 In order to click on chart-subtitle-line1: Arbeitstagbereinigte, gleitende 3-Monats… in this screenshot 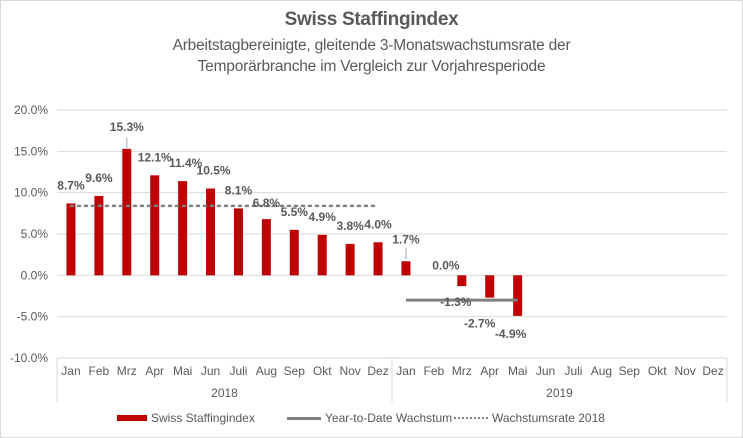, I will do `click(371, 45)`.